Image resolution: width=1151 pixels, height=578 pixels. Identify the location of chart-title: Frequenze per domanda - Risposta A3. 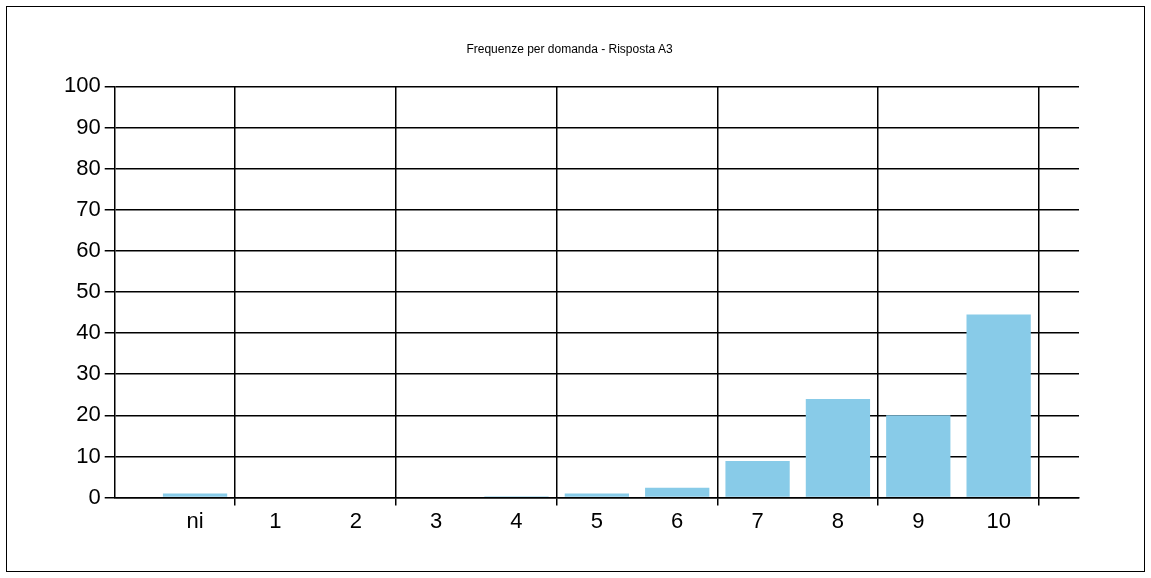
(569, 48).